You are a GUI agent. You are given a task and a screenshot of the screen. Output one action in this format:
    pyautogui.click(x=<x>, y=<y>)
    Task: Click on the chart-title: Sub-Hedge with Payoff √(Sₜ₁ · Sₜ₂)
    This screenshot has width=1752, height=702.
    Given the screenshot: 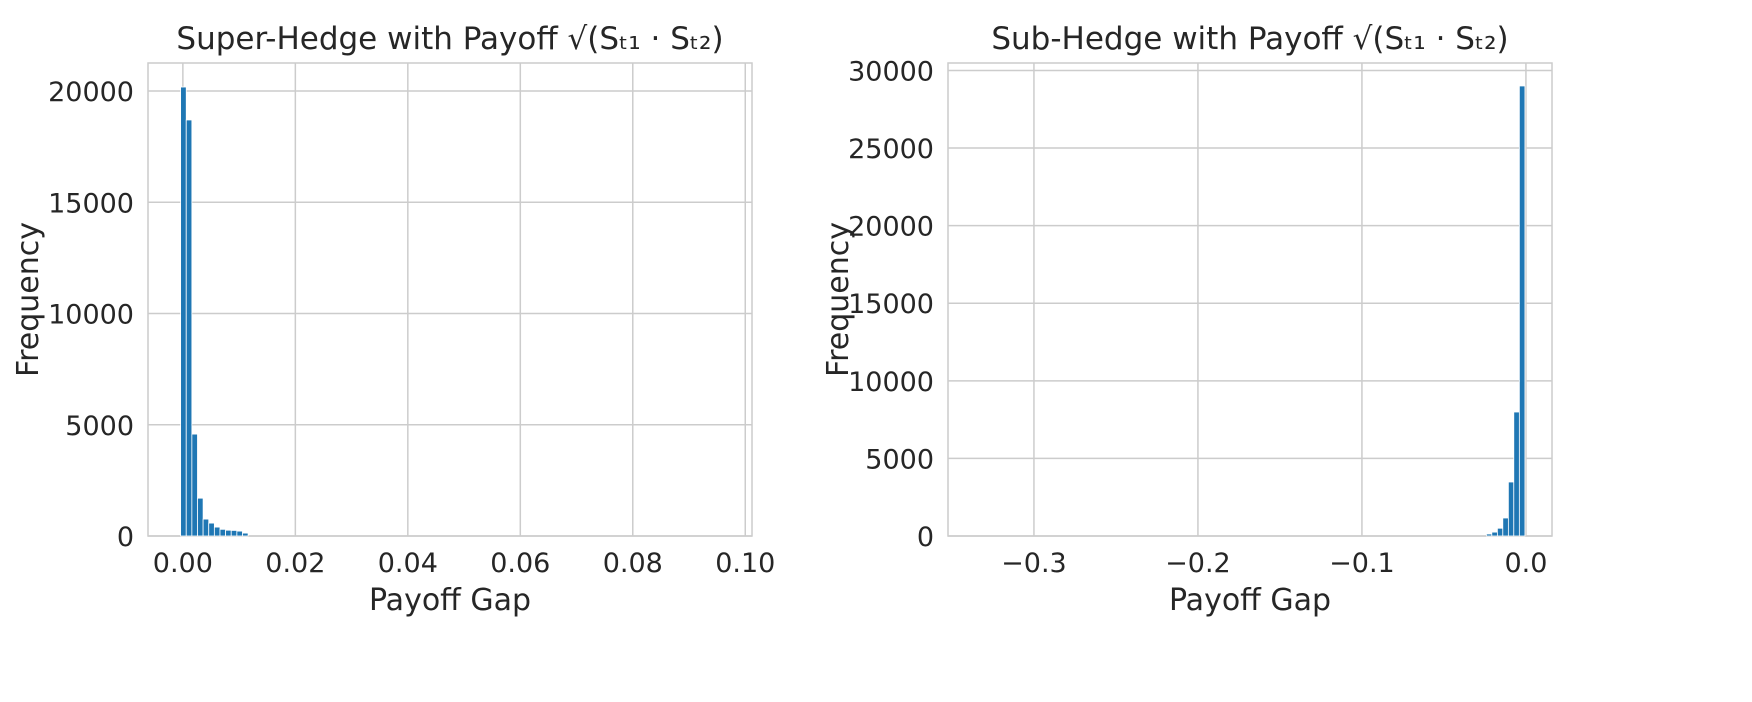 What is the action you would take?
    pyautogui.click(x=1249, y=39)
    